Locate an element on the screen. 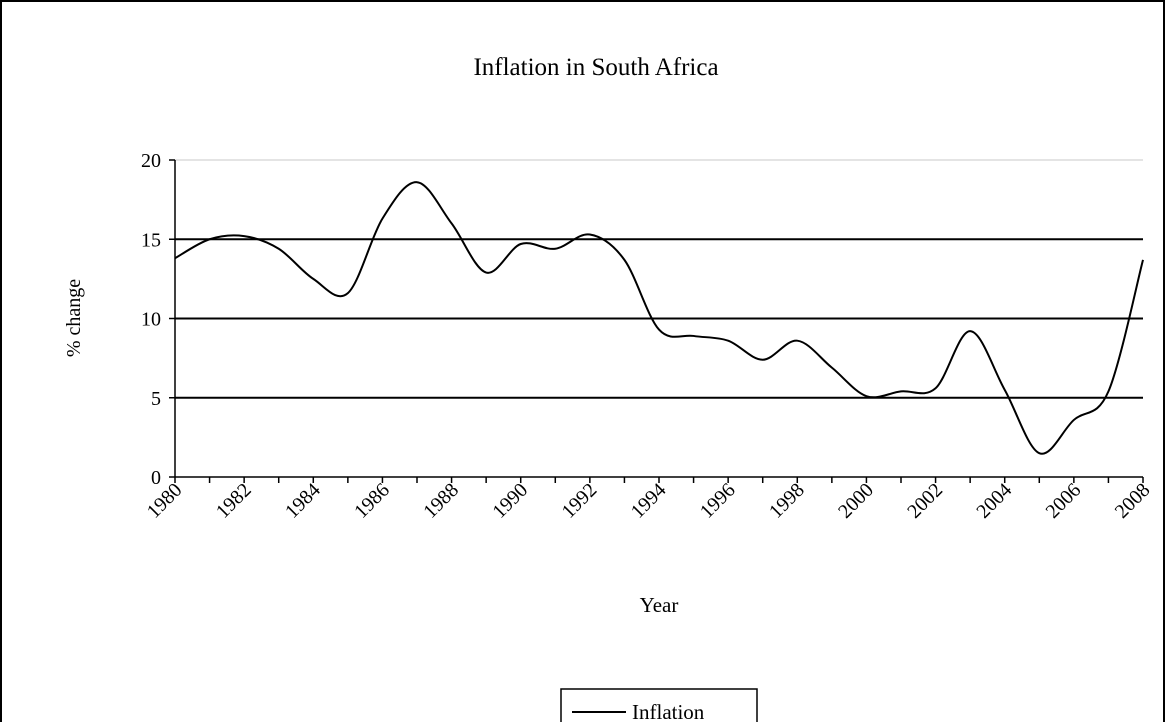 This screenshot has width=1165, height=722. y-tick-label: 20 is located at coordinates (151, 161).